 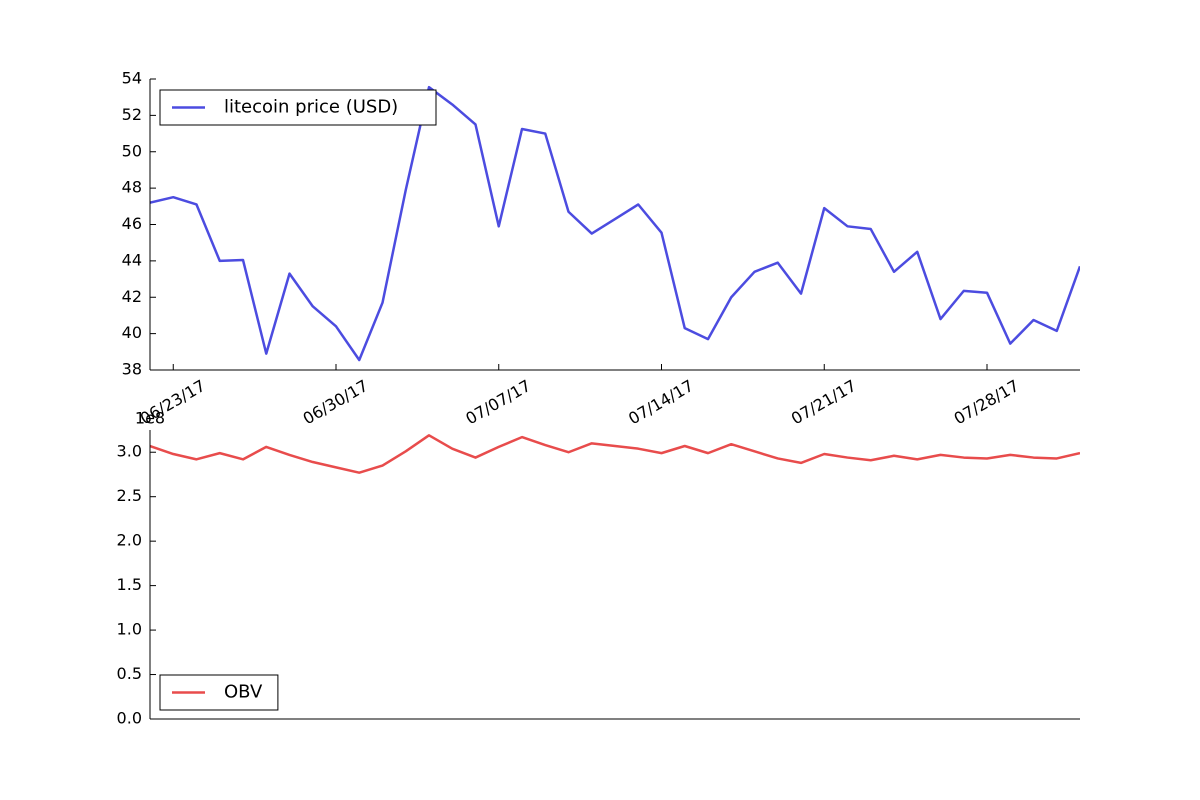 I want to click on y-tick-label: 2.5, so click(x=129, y=495).